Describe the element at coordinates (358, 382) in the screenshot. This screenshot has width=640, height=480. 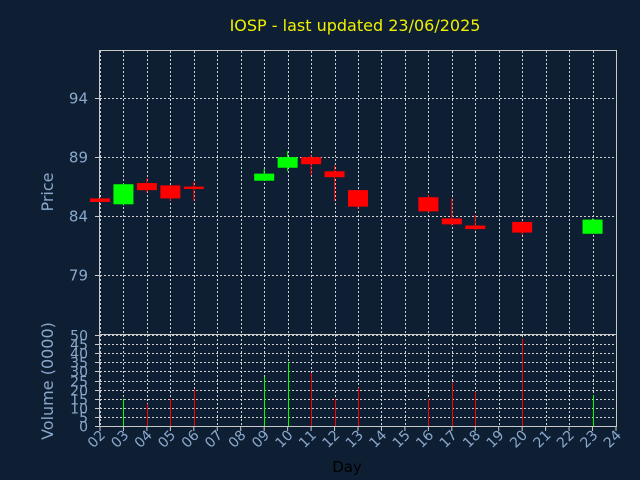
I see `volume-series` at that location.